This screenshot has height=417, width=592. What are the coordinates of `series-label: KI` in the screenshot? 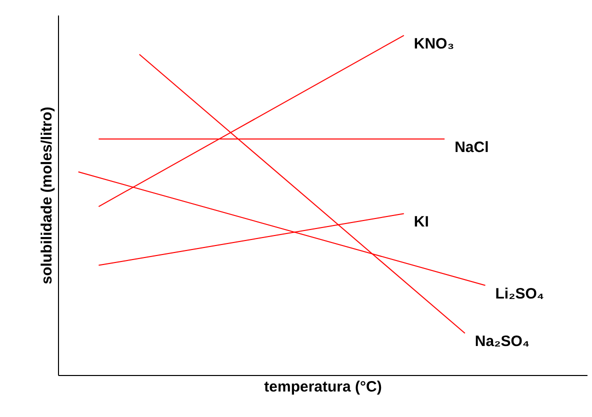 It's located at (421, 222).